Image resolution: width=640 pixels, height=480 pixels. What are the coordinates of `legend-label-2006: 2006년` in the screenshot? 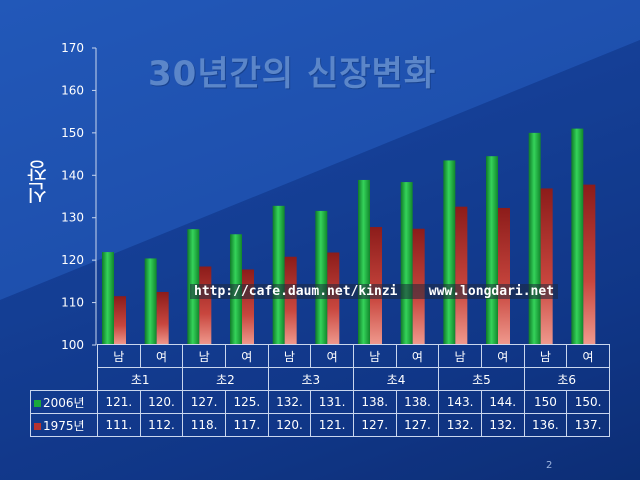 It's located at (64, 402).